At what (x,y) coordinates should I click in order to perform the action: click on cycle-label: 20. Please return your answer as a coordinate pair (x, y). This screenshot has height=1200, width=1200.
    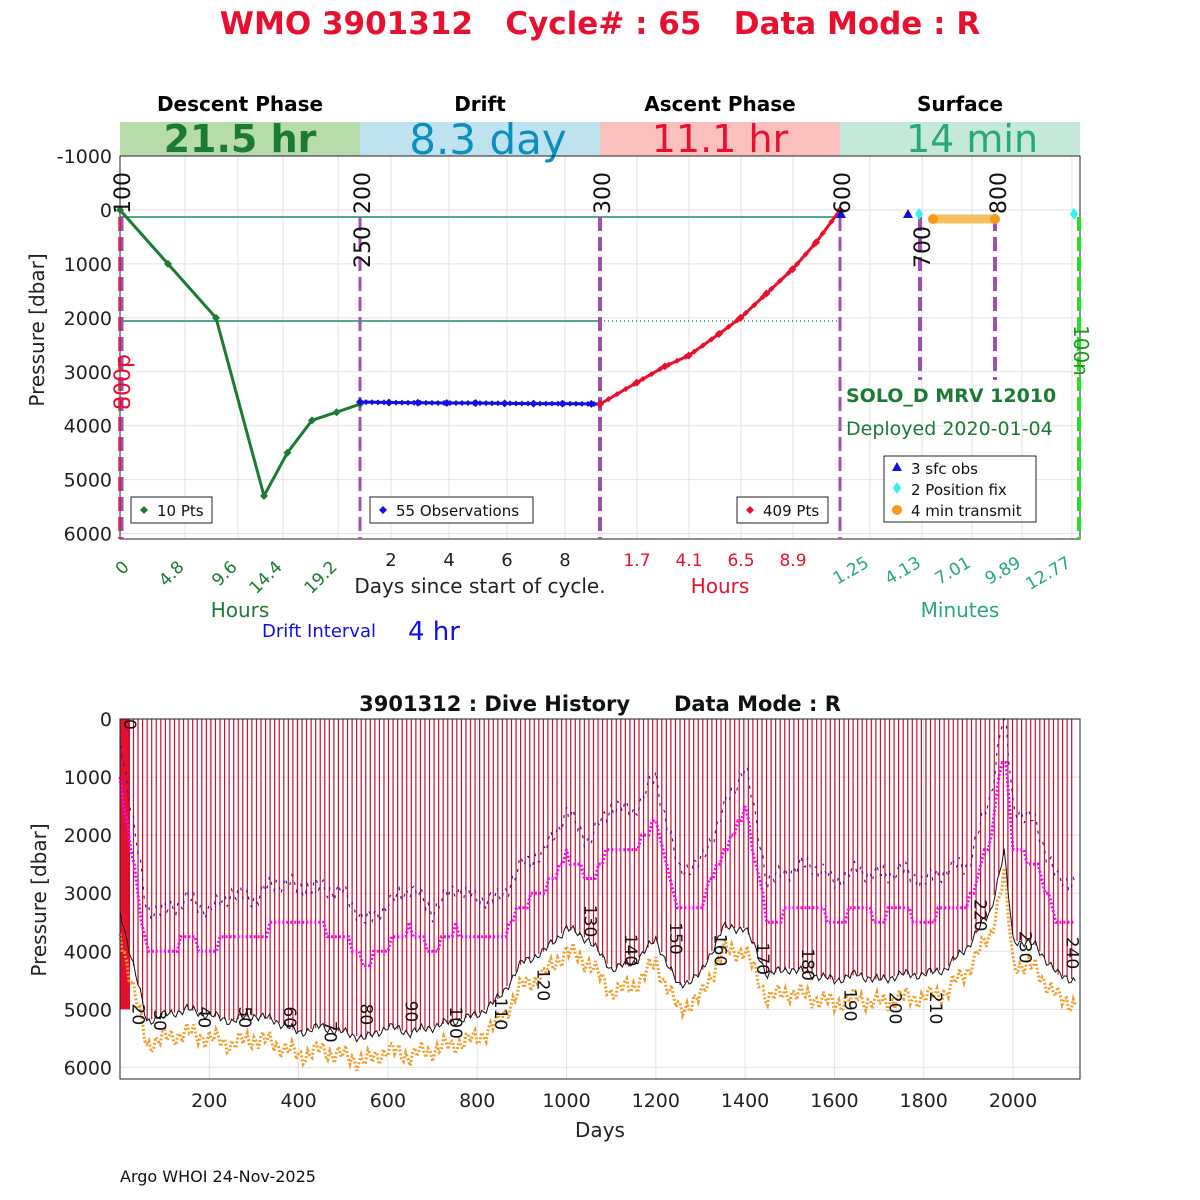
    Looking at the image, I should click on (138, 1015).